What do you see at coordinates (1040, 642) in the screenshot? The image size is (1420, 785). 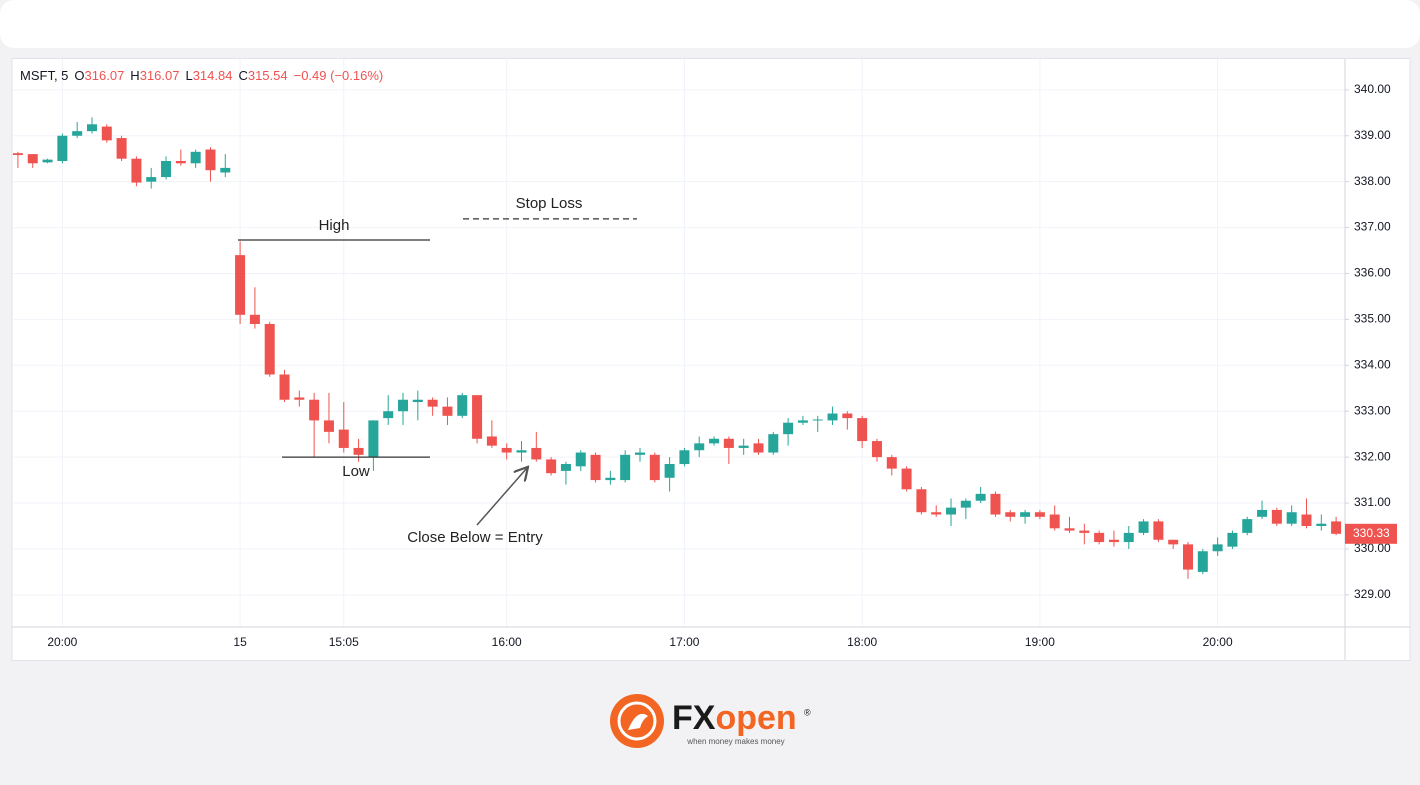 I see `x-tick-label: 19:00` at bounding box center [1040, 642].